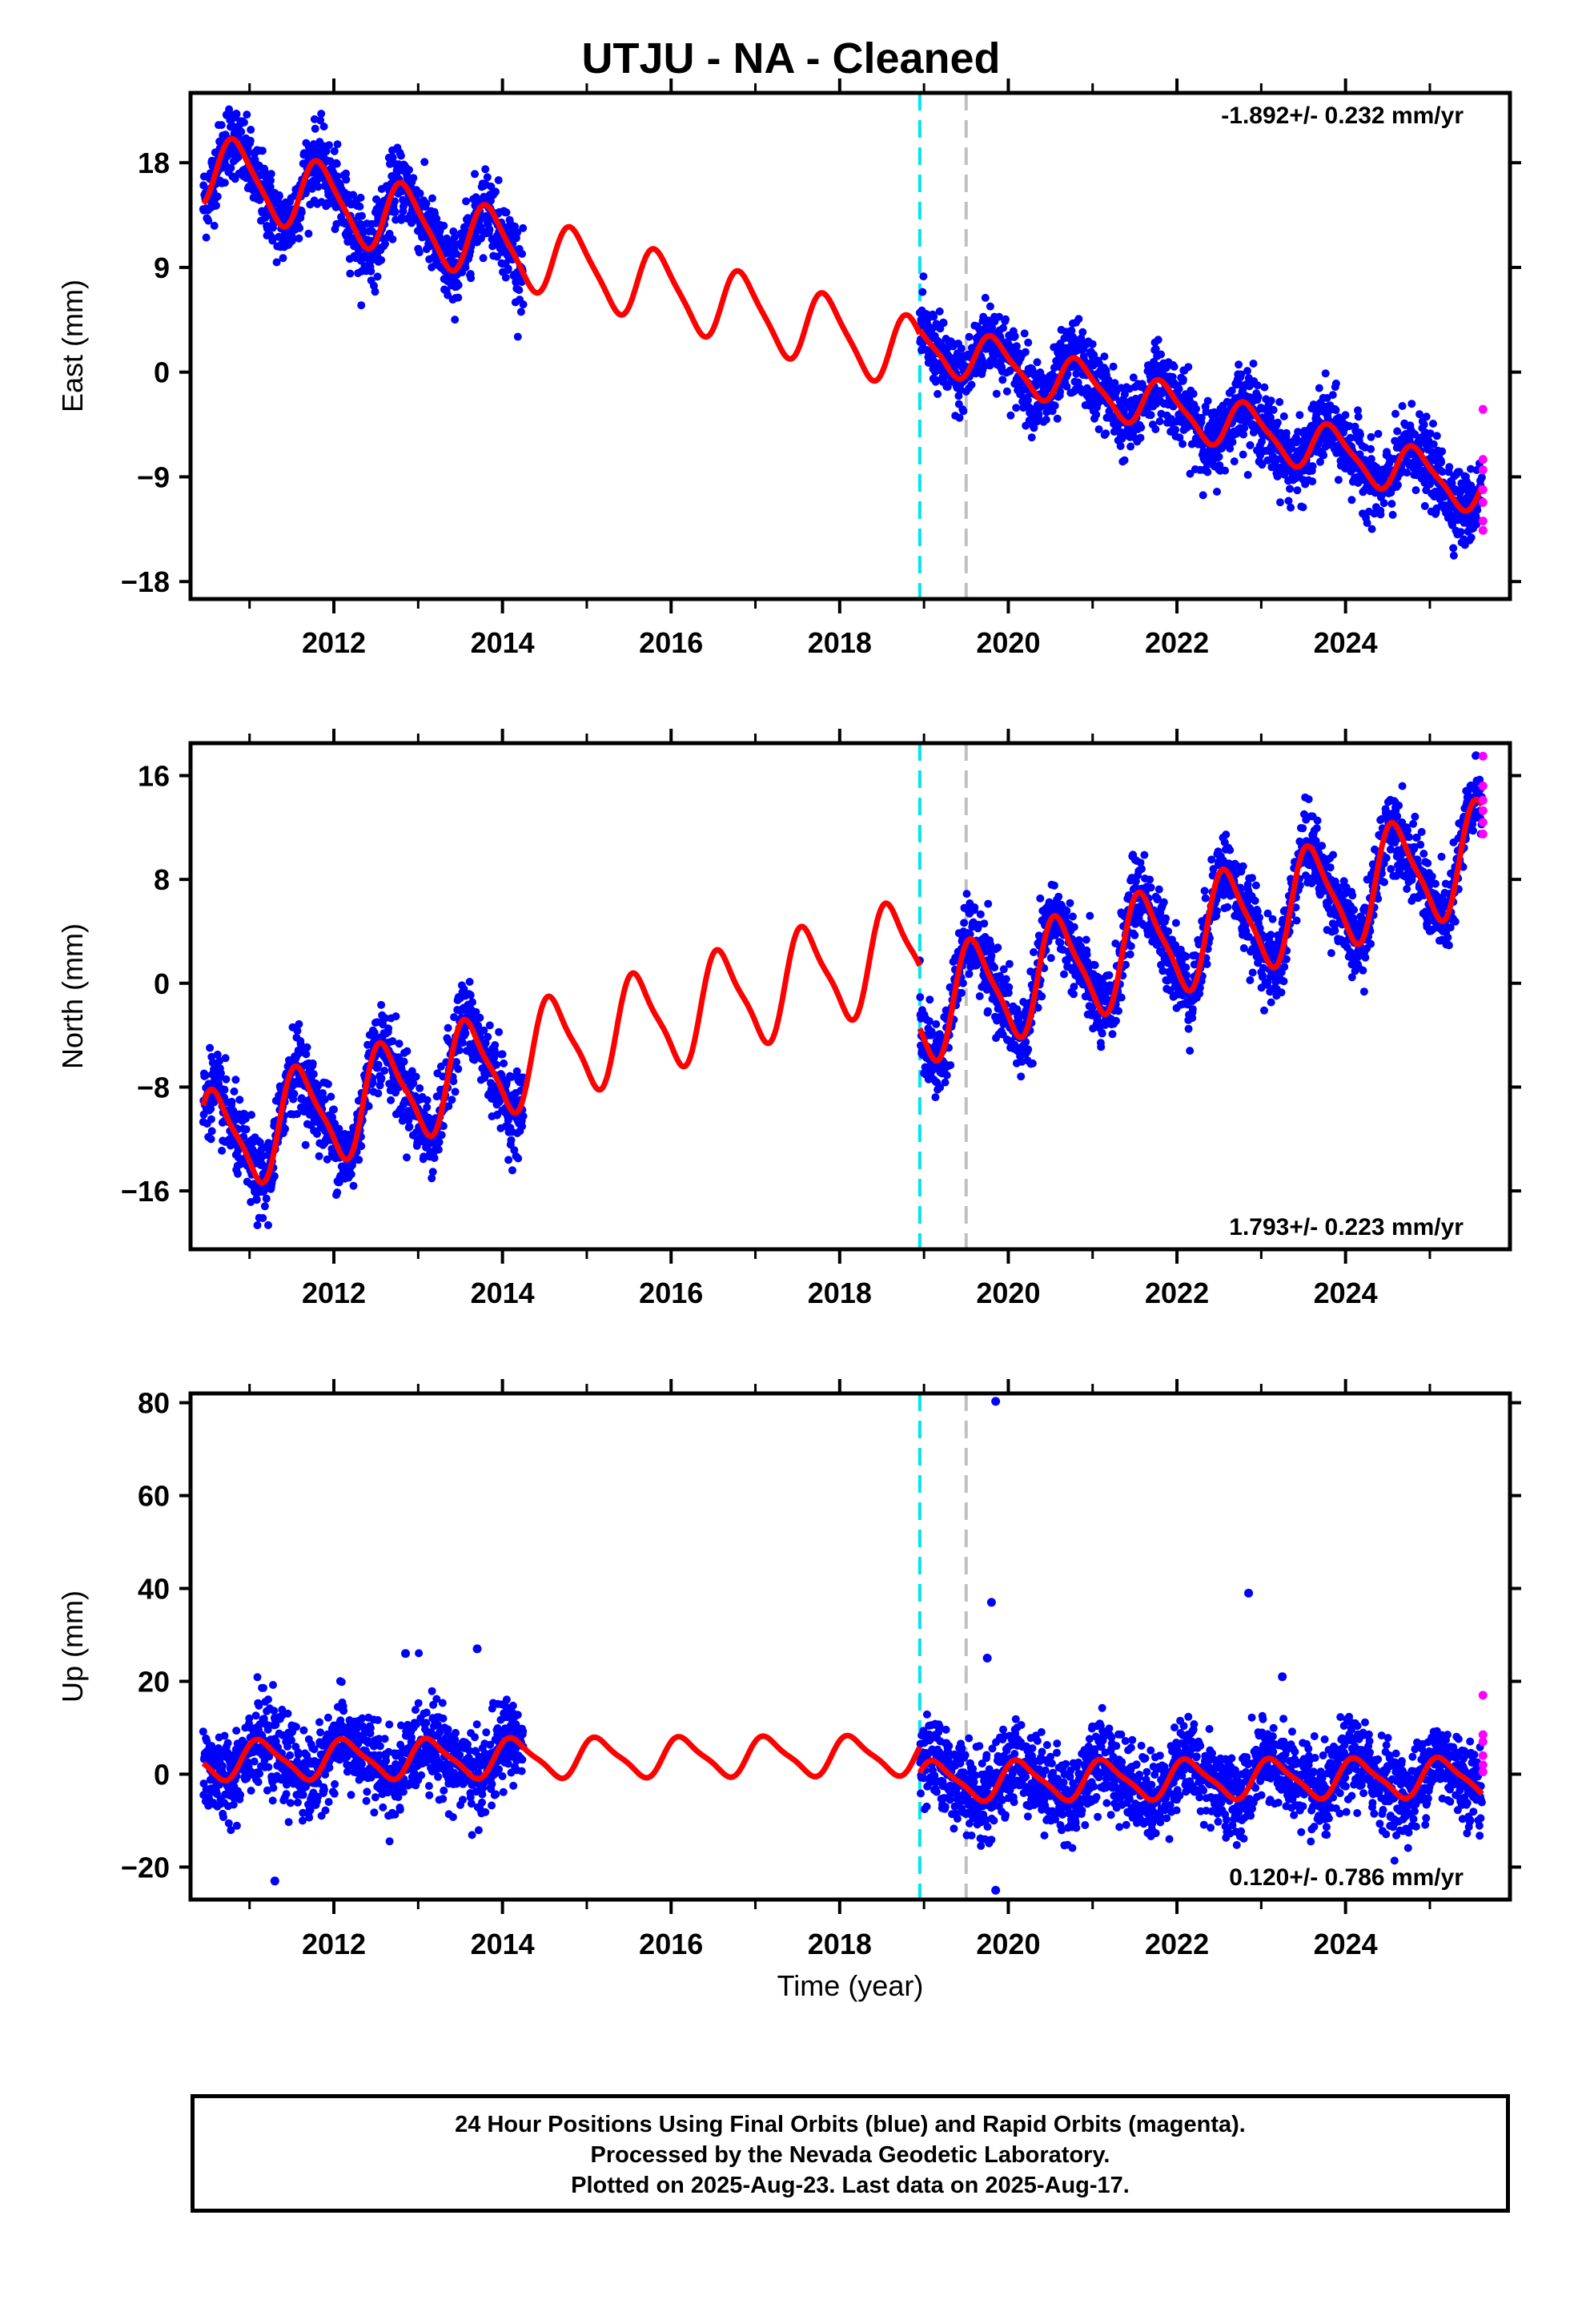  I want to click on x-tick-label: 2012, so click(334, 642).